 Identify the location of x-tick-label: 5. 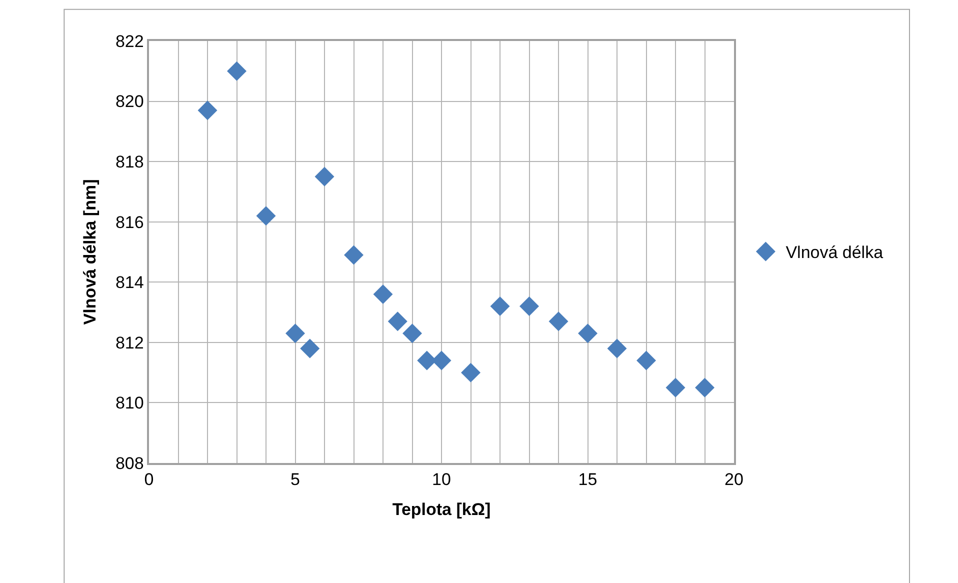
(295, 480).